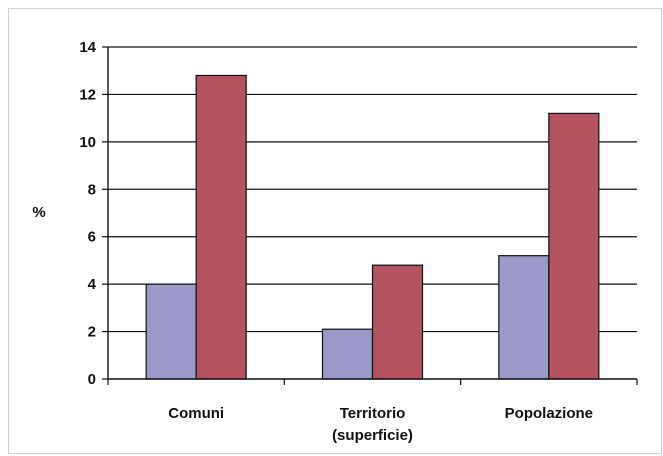  Describe the element at coordinates (87, 47) in the screenshot. I see `y-tick-label: 14` at that location.